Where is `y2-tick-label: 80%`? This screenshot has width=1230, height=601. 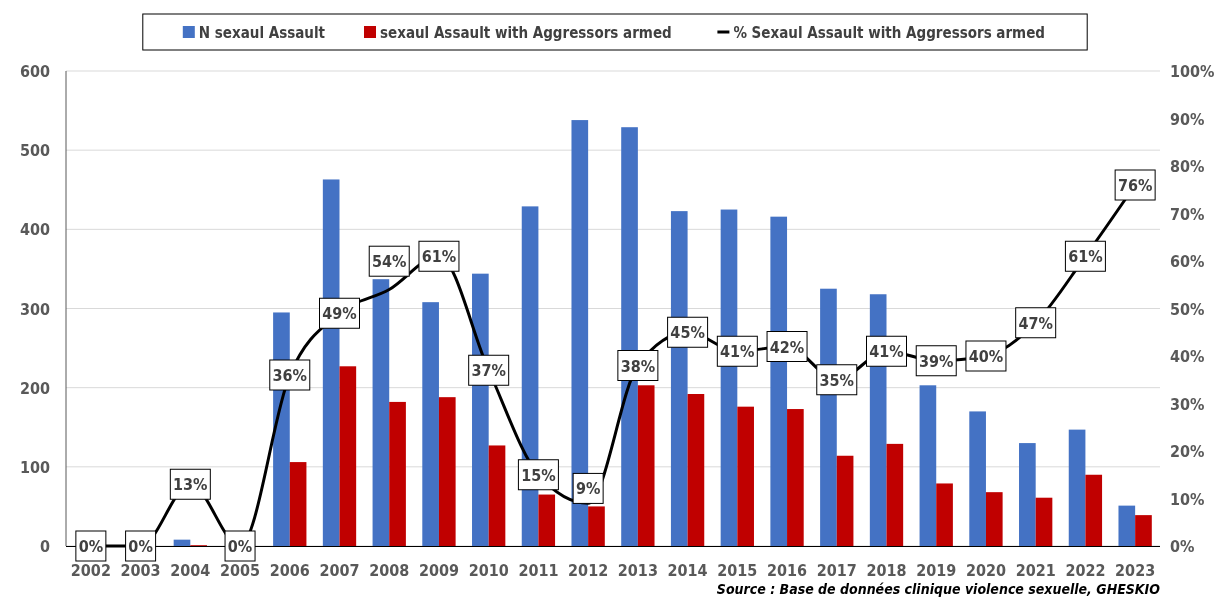
y2-tick-label: 80% is located at coordinates (1187, 166).